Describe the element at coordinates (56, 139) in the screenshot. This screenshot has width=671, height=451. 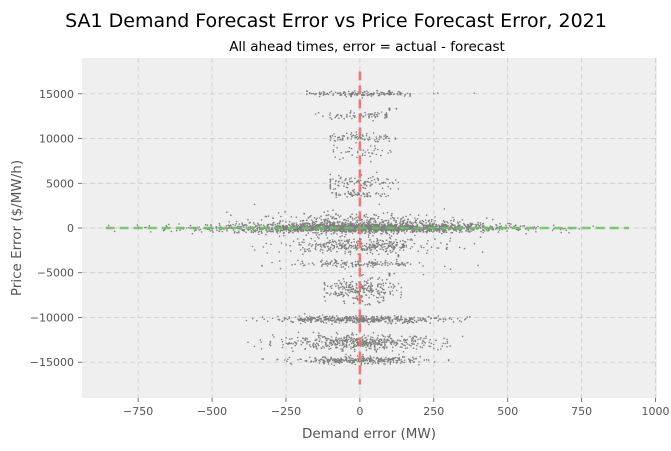
I see `y-tick-label: 10000` at that location.